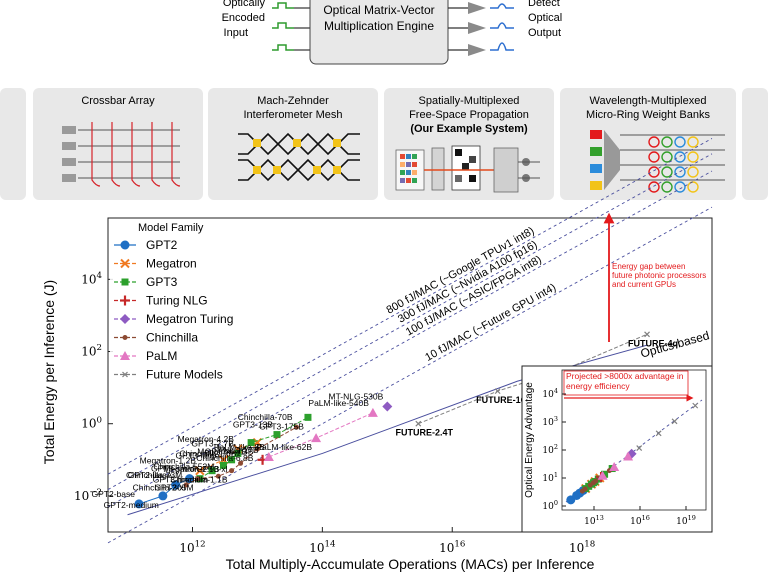 This screenshot has width=768, height=576. What do you see at coordinates (265, 417) in the screenshot?
I see `data-point-label: Chinchilla-70B` at bounding box center [265, 417].